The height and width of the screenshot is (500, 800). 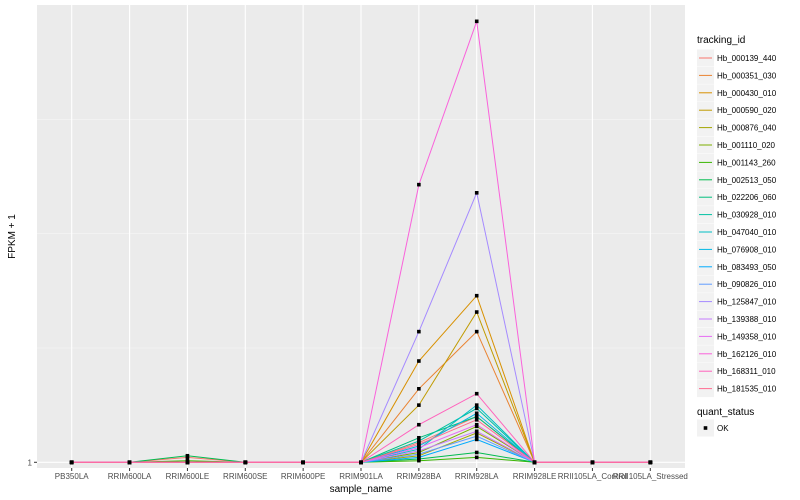 What do you see at coordinates (746, 162) in the screenshot?
I see `legend-label: Hb_001143_260` at bounding box center [746, 162].